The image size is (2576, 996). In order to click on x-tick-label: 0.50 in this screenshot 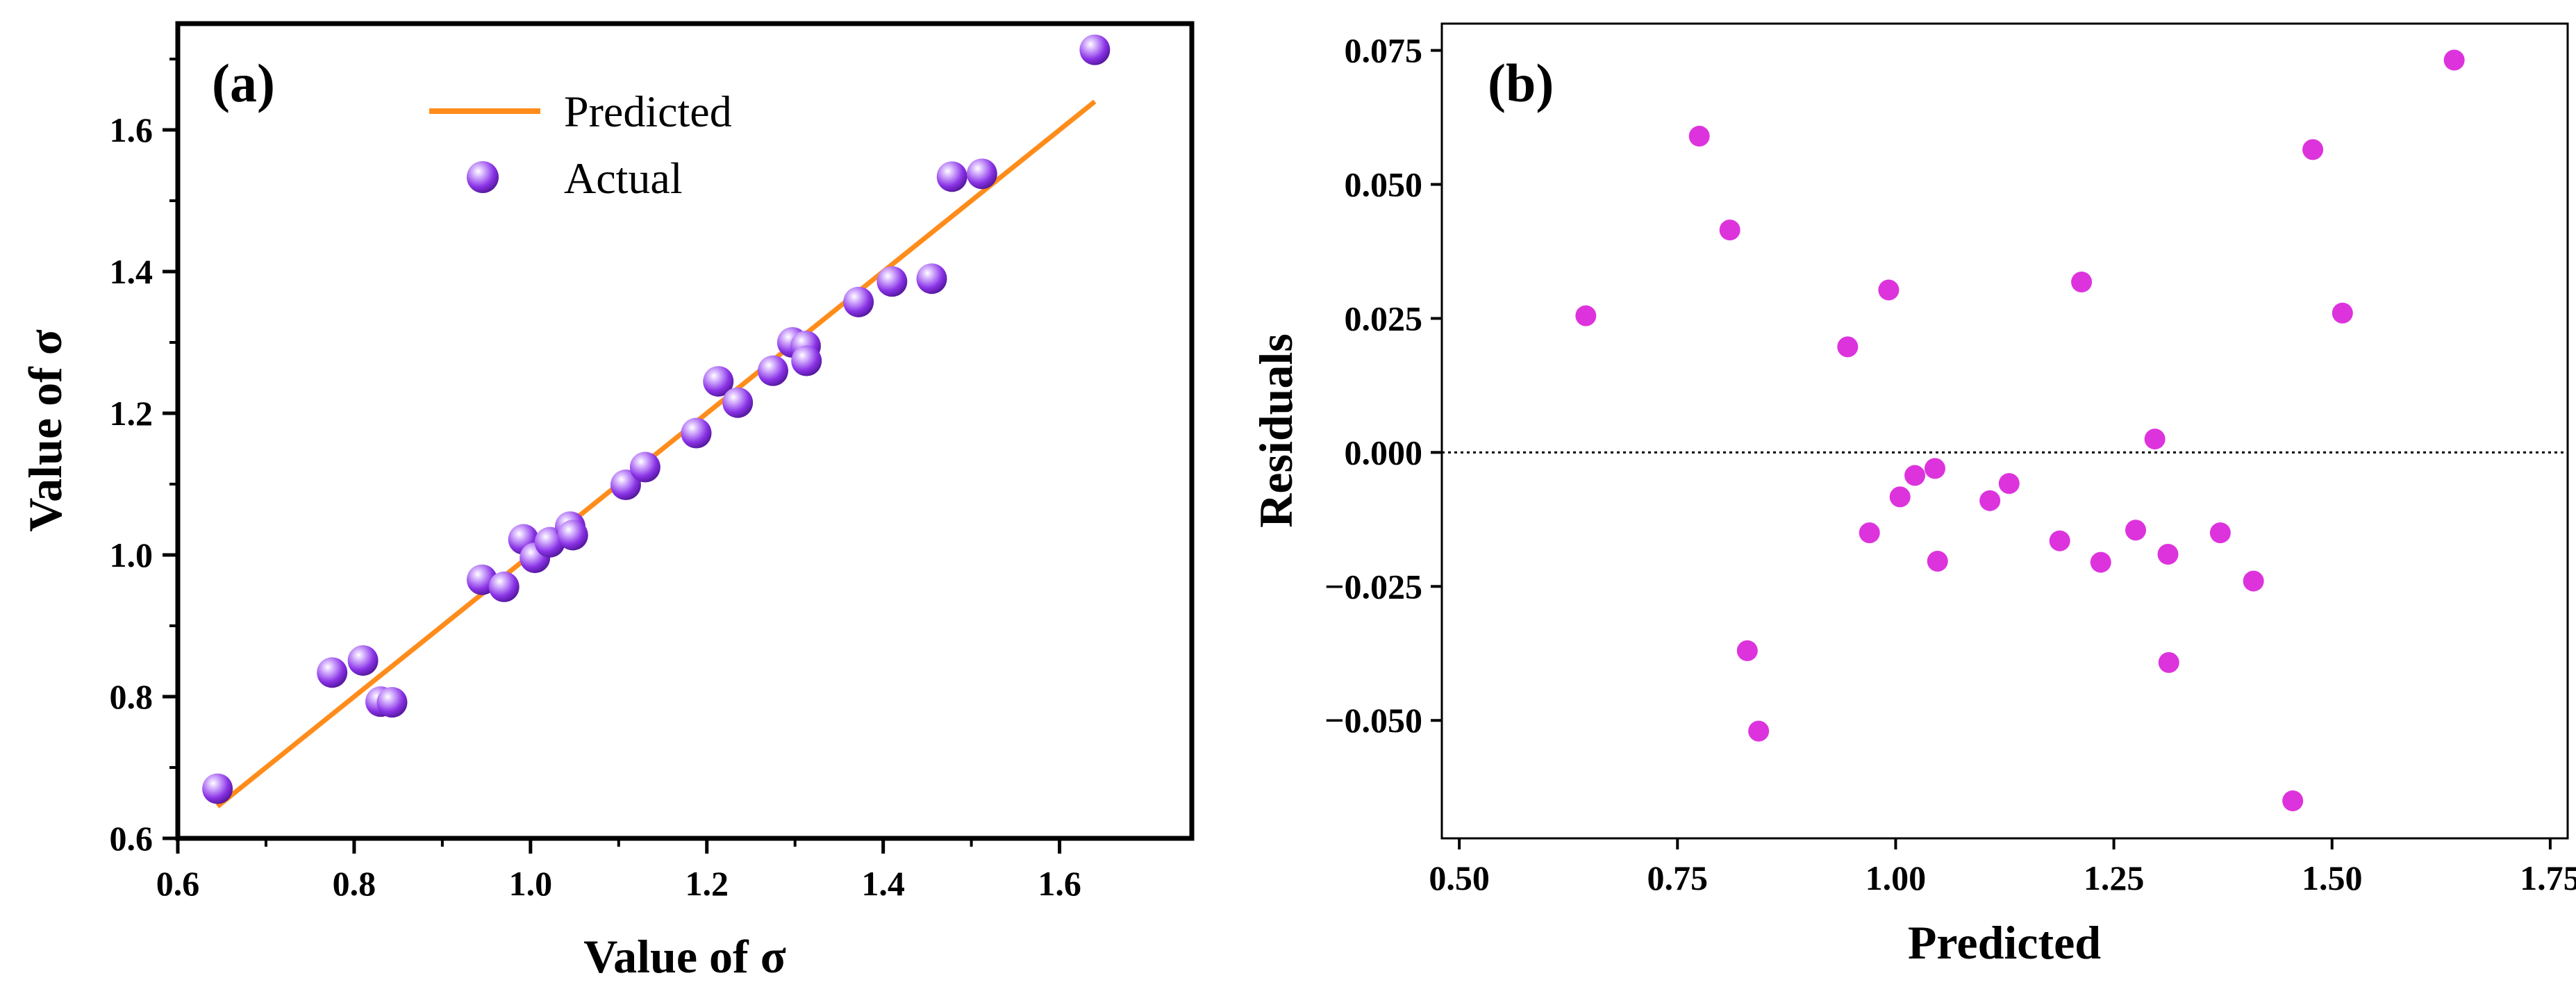, I will do `click(1459, 877)`.